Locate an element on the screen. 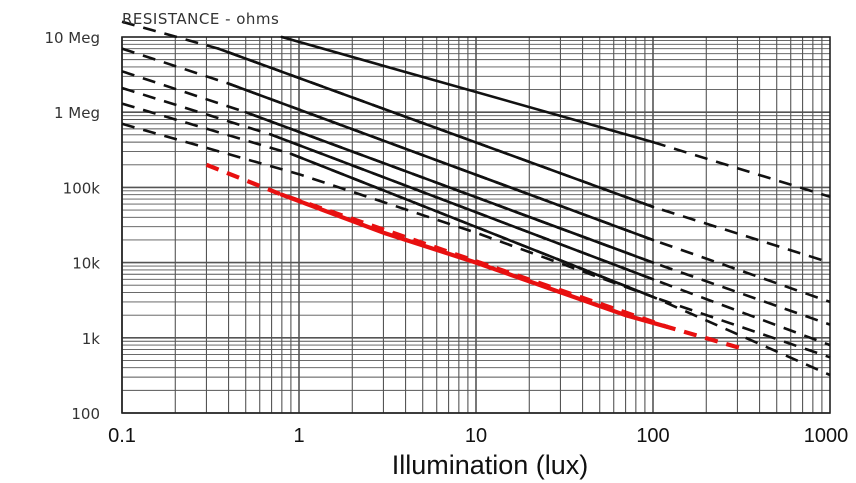 The height and width of the screenshot is (483, 856). y-tick-label: 1k is located at coordinates (91, 339).